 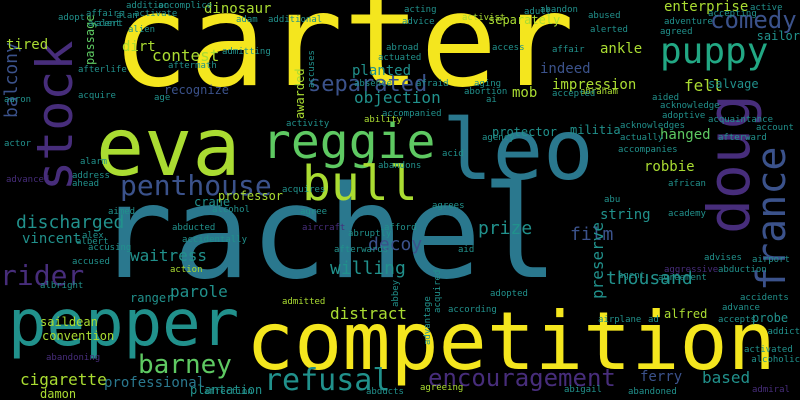 What do you see at coordinates (215, 240) in the screenshot?
I see `word-accidentally: accidentally` at bounding box center [215, 240].